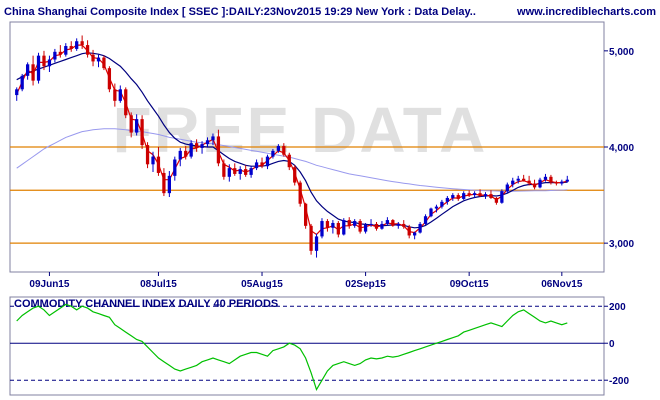 This screenshot has width=660, height=400. Describe the element at coordinates (292, 160) in the screenshot. I see `moving-average-long` at that location.